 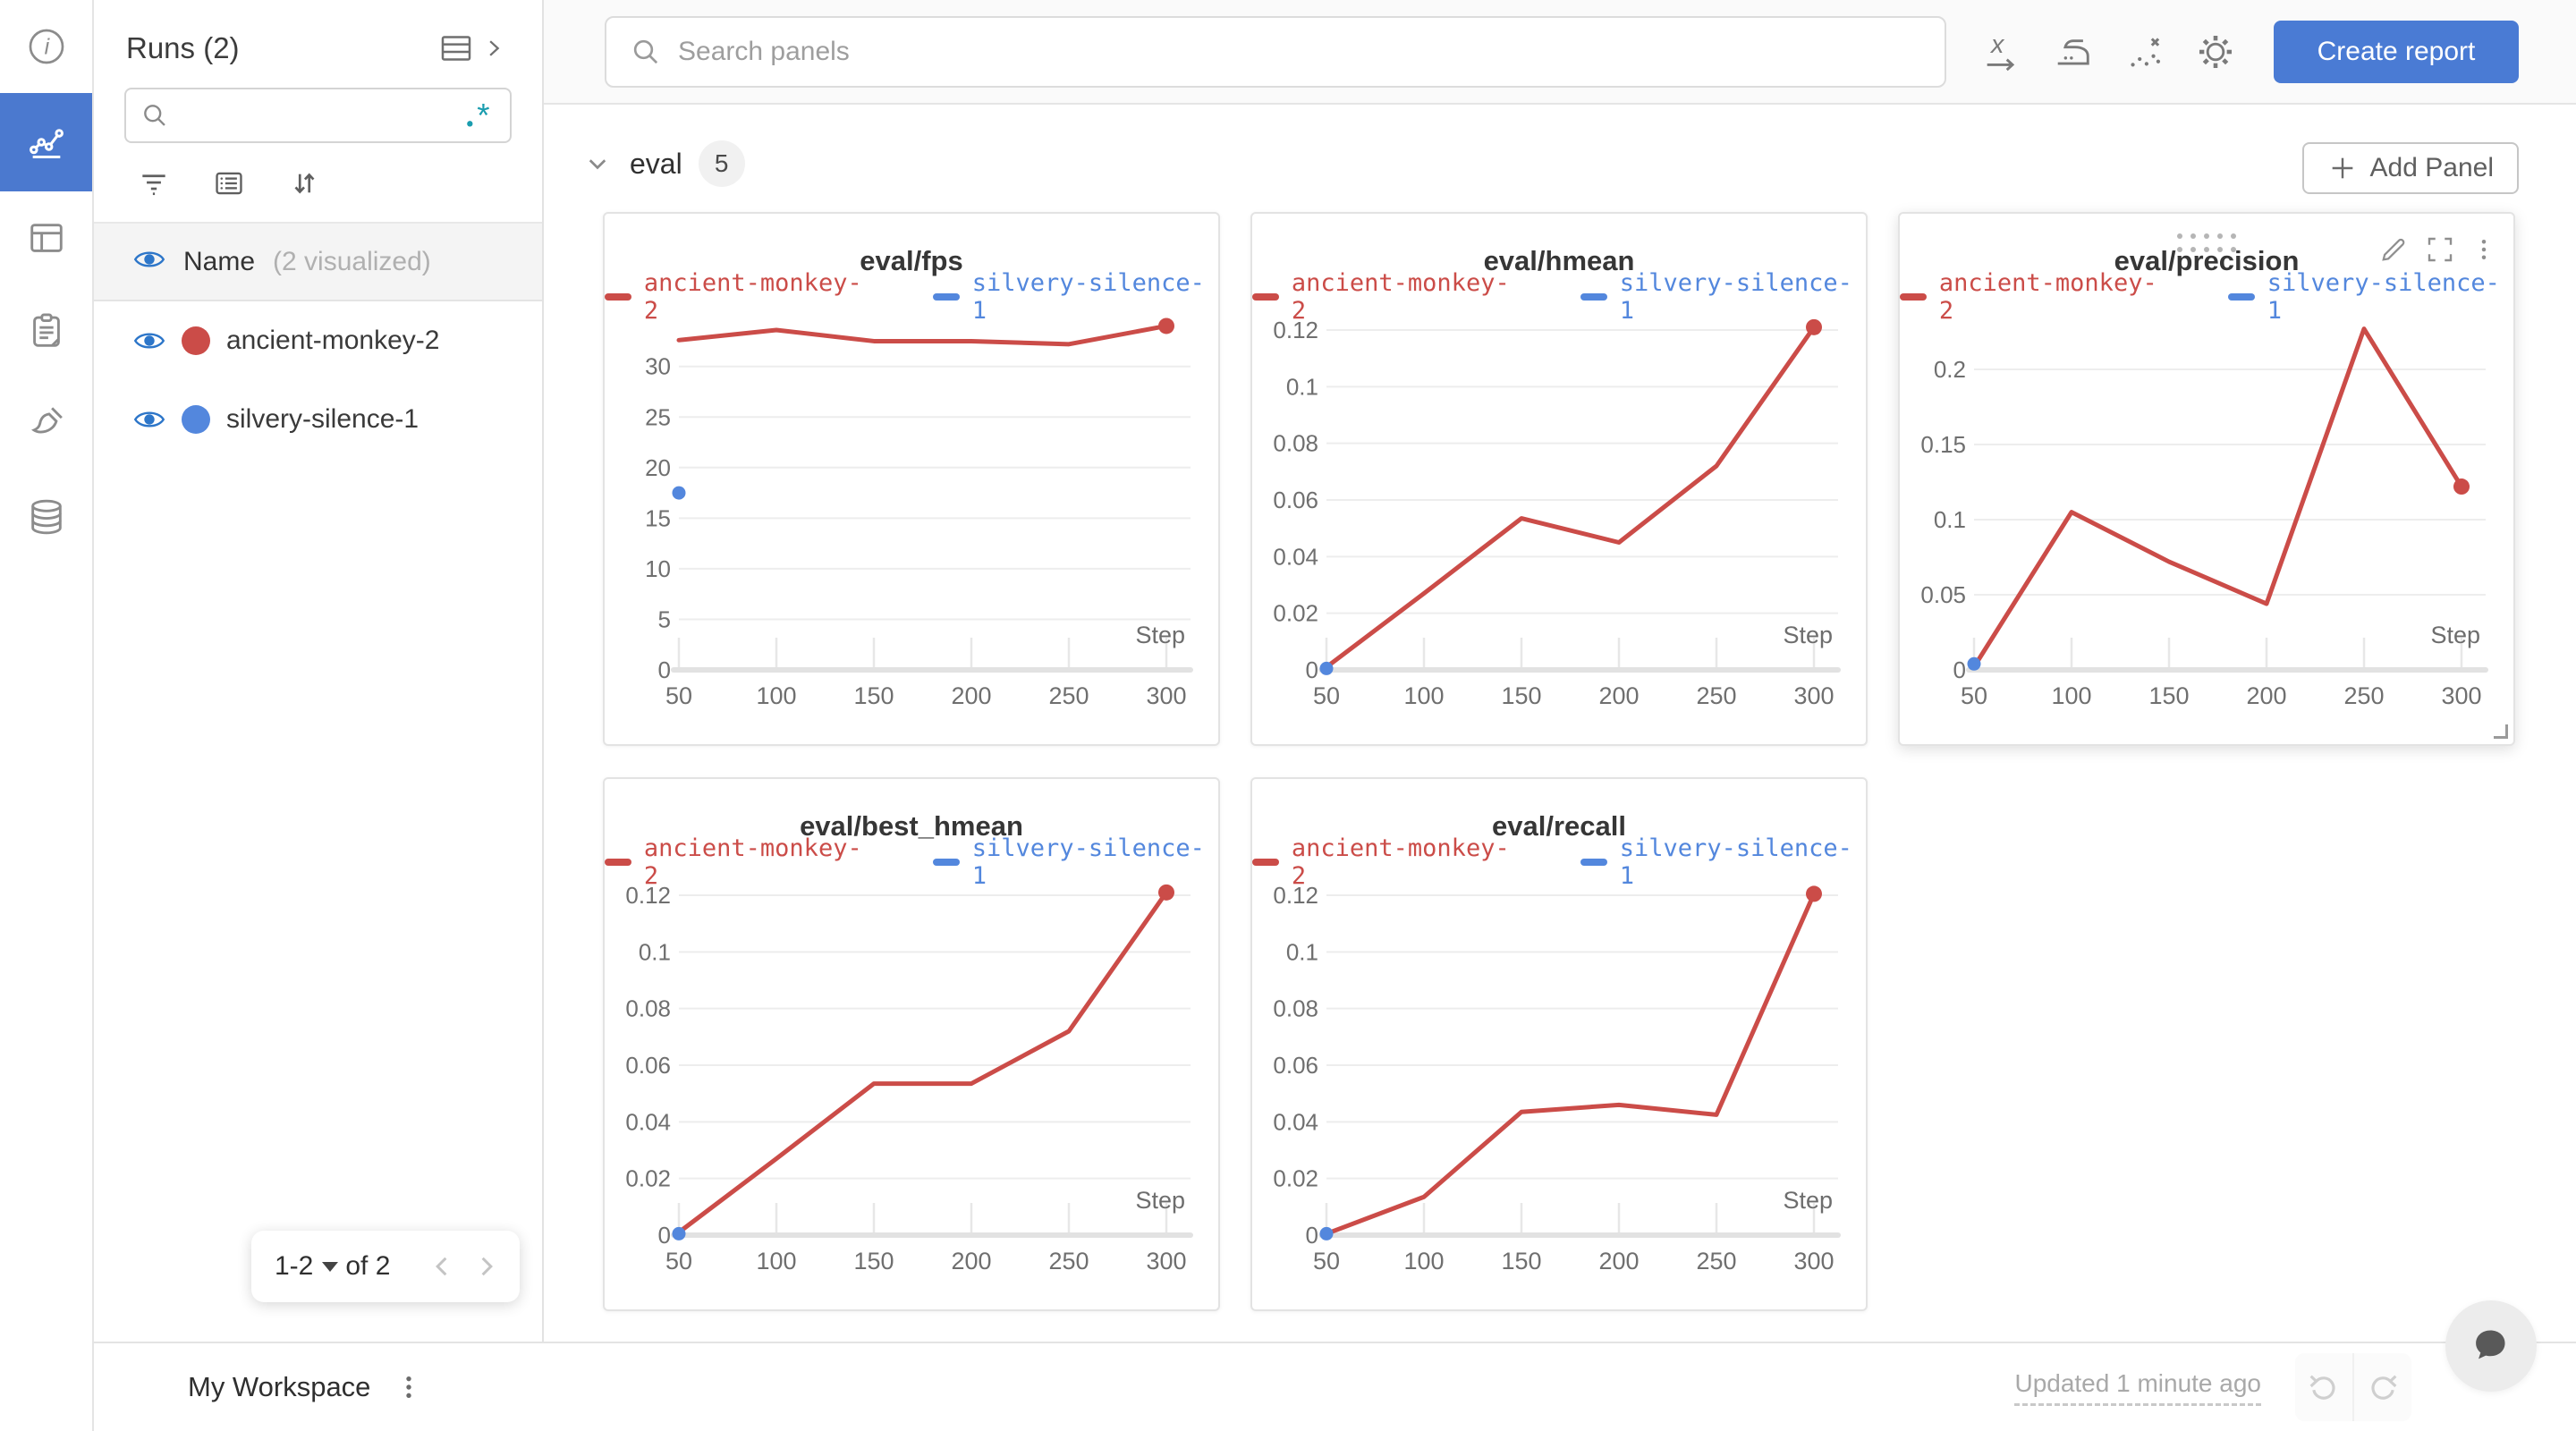 I want to click on rail-item-sweeps, so click(x=46, y=424).